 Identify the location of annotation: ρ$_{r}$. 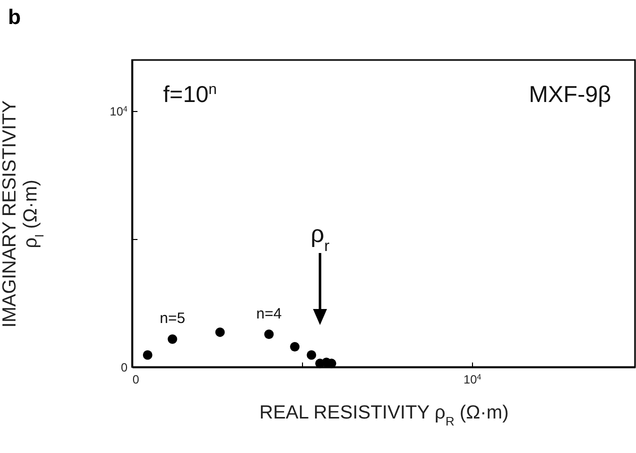
(320, 237).